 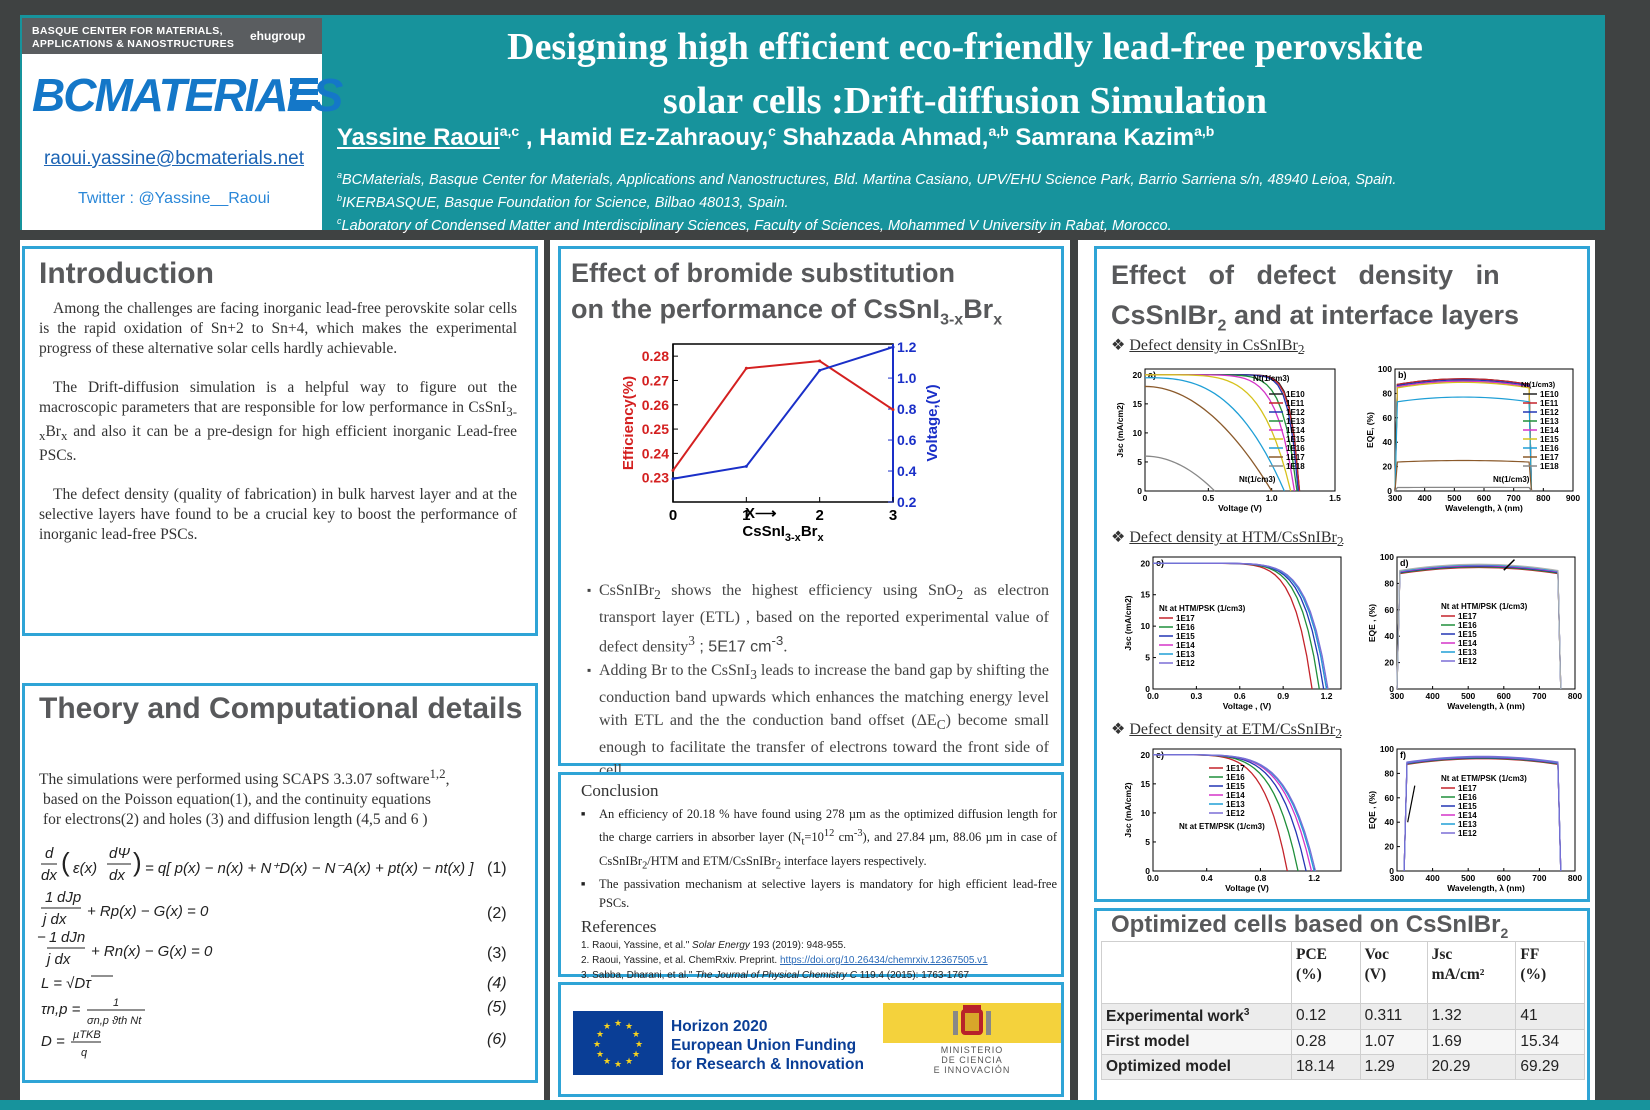 I want to click on left-tick-label: 0.25, so click(x=655, y=429).